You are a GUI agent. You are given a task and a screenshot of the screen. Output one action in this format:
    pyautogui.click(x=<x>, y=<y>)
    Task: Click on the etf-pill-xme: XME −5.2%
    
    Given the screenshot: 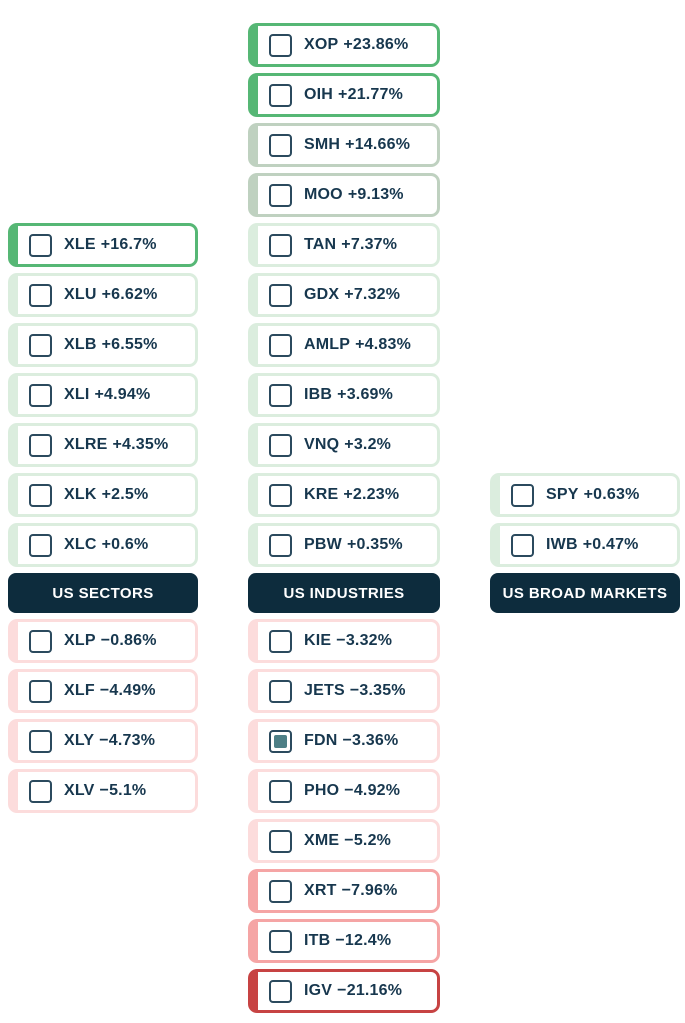 What is the action you would take?
    pyautogui.click(x=344, y=841)
    